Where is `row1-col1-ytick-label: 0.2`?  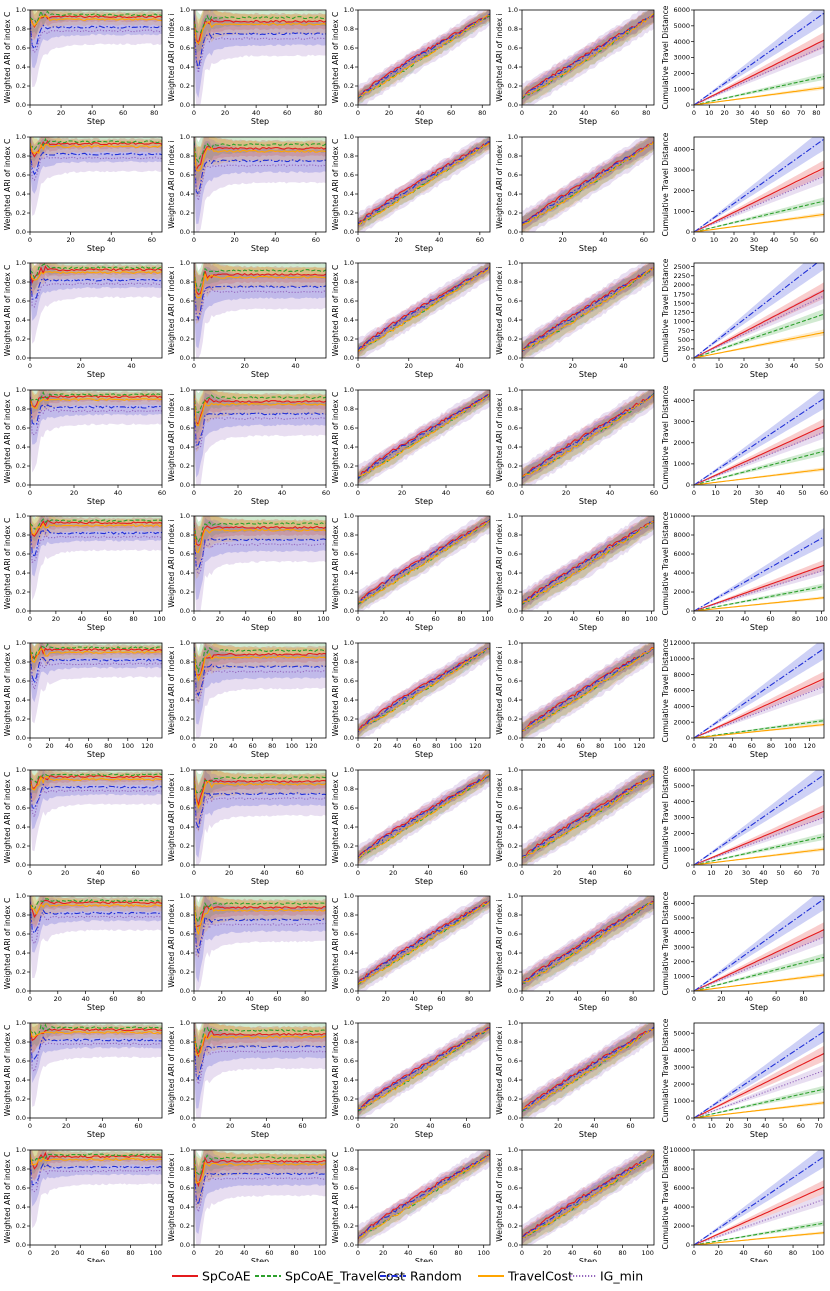 row1-col1-ytick-label: 0.2 is located at coordinates (21, 86).